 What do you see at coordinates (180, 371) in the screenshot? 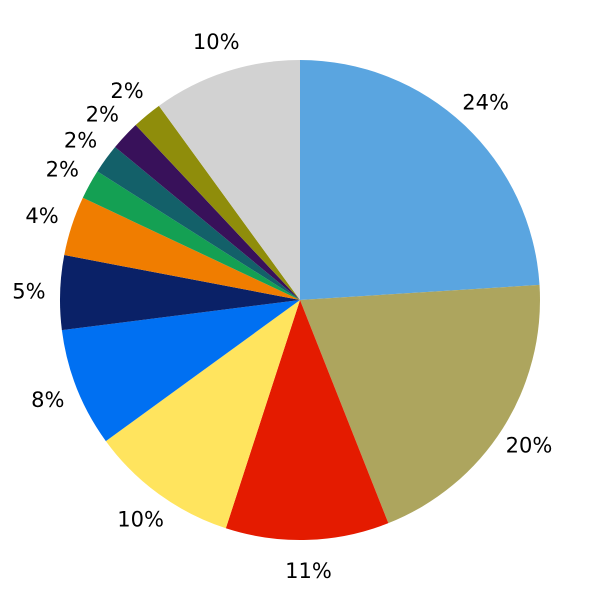
I see `pie-slice-blue` at bounding box center [180, 371].